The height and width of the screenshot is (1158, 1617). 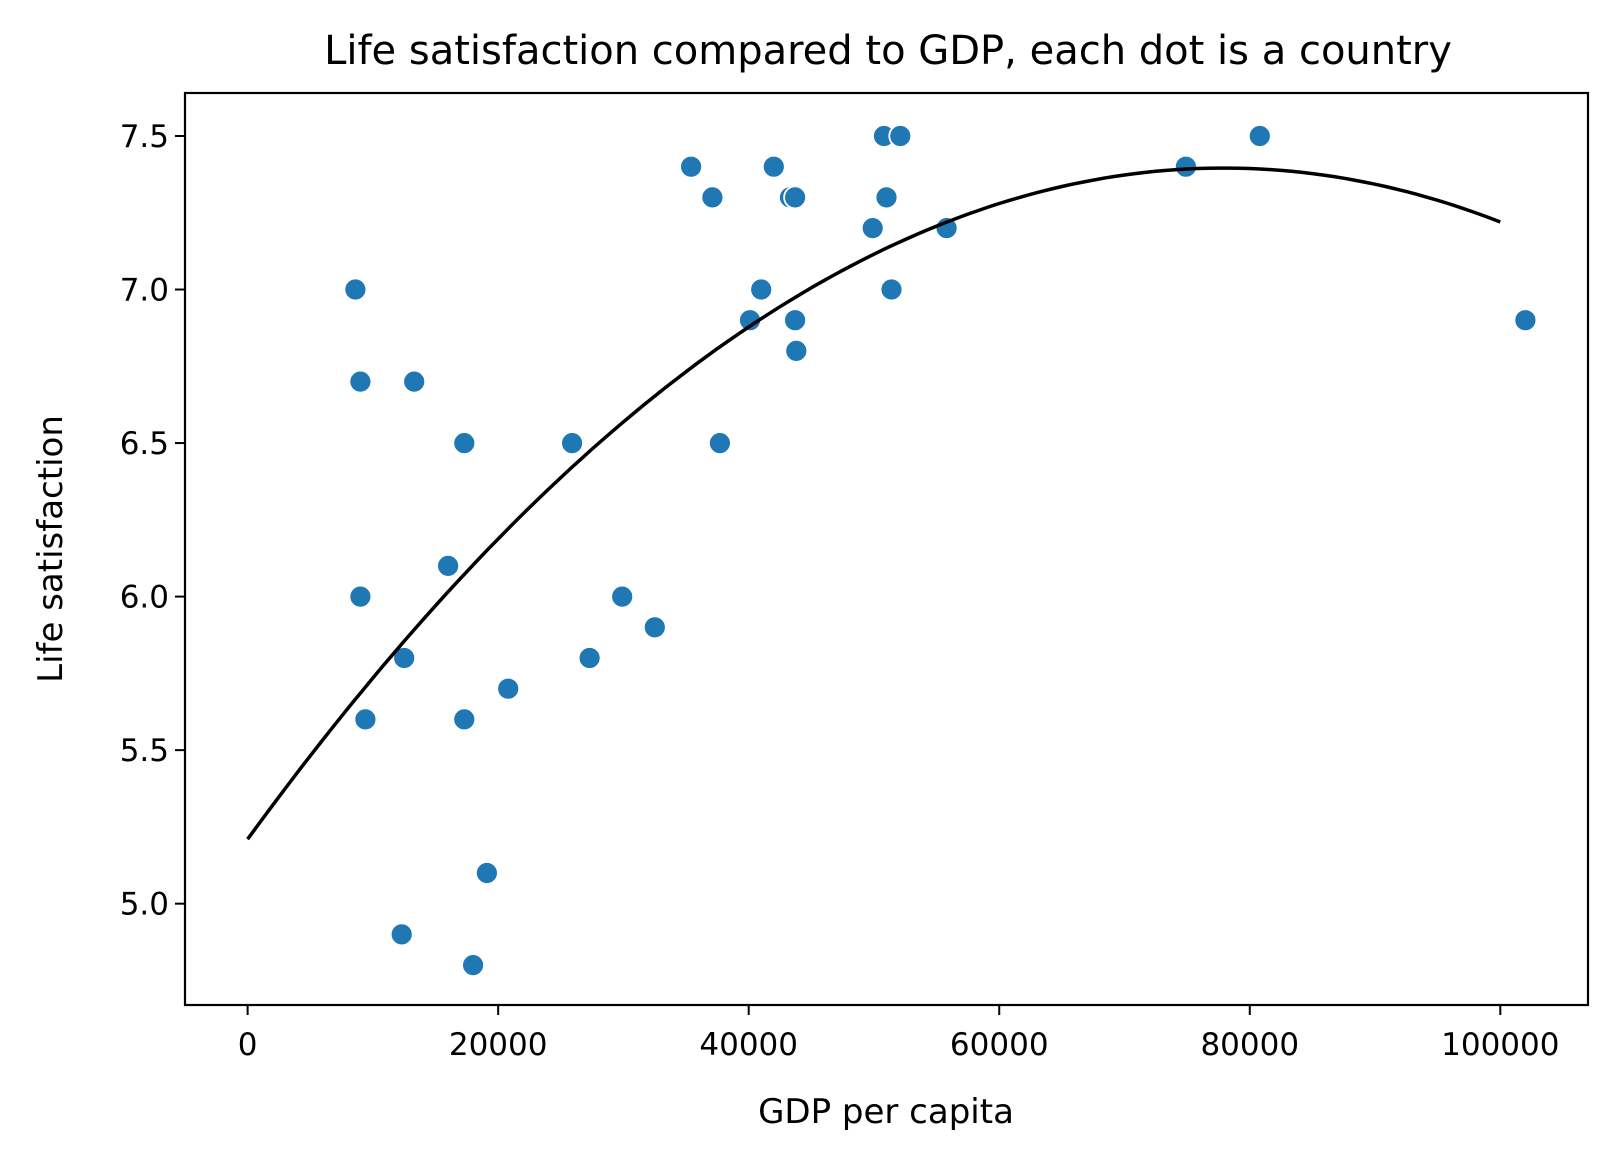 What do you see at coordinates (898, 1034) in the screenshot?
I see `x-axis-ticks: 0 20000 40000 60000 80000 100000` at bounding box center [898, 1034].